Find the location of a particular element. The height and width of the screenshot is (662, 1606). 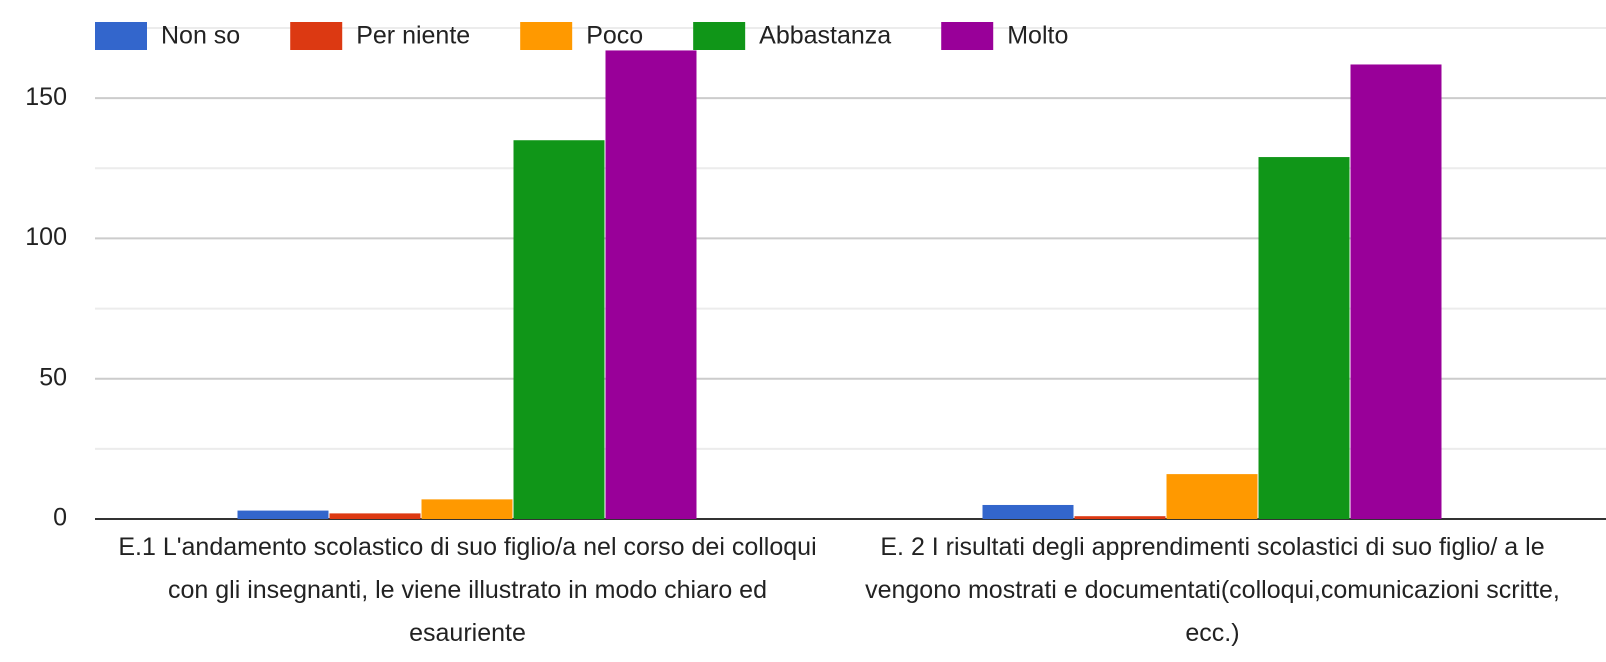

y-tick-label: 100 is located at coordinates (46, 237).